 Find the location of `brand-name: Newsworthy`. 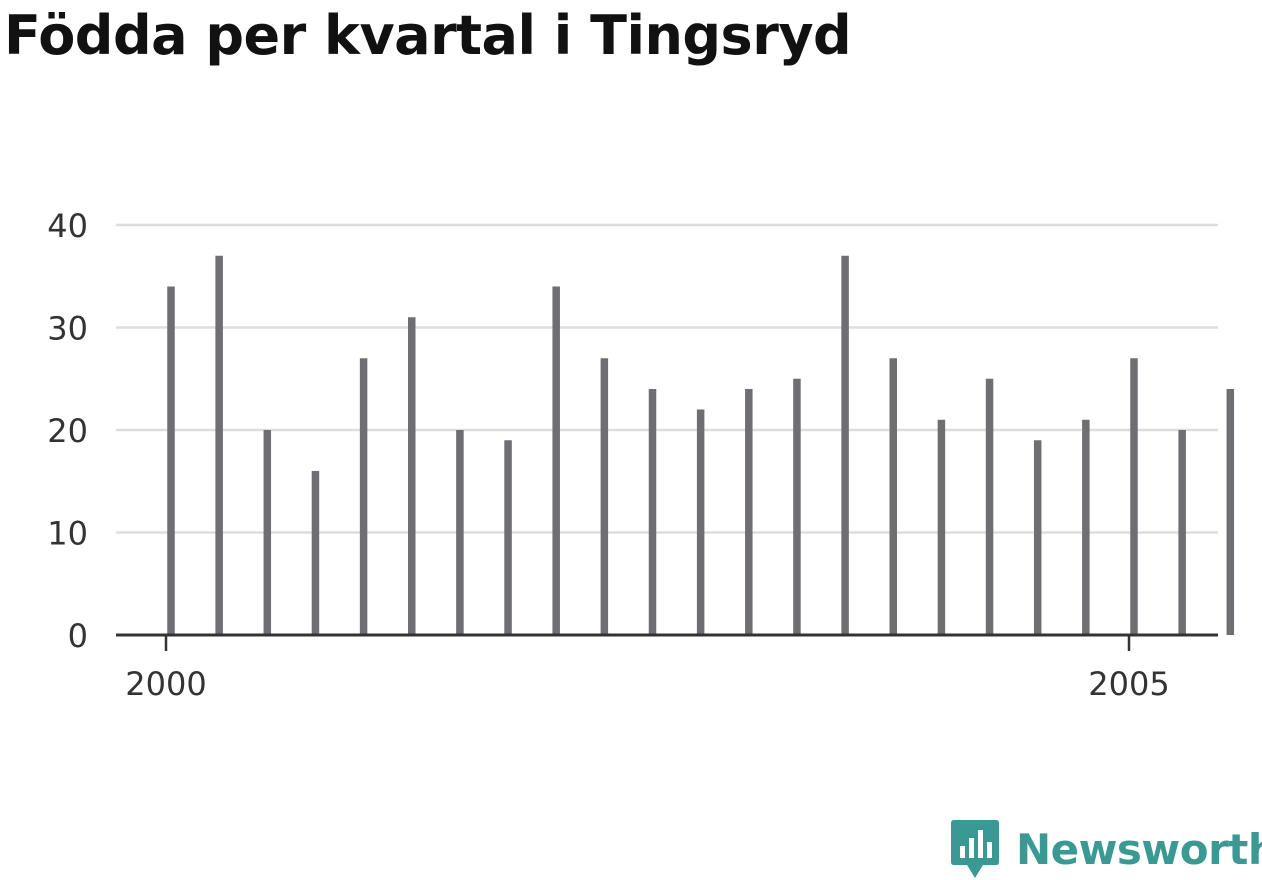

brand-name: Newsworthy is located at coordinates (1139, 849).